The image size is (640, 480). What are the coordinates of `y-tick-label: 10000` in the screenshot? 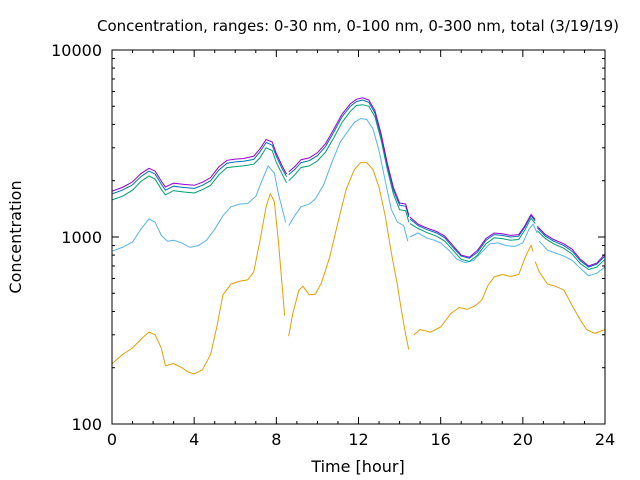 It's located at (76, 50).